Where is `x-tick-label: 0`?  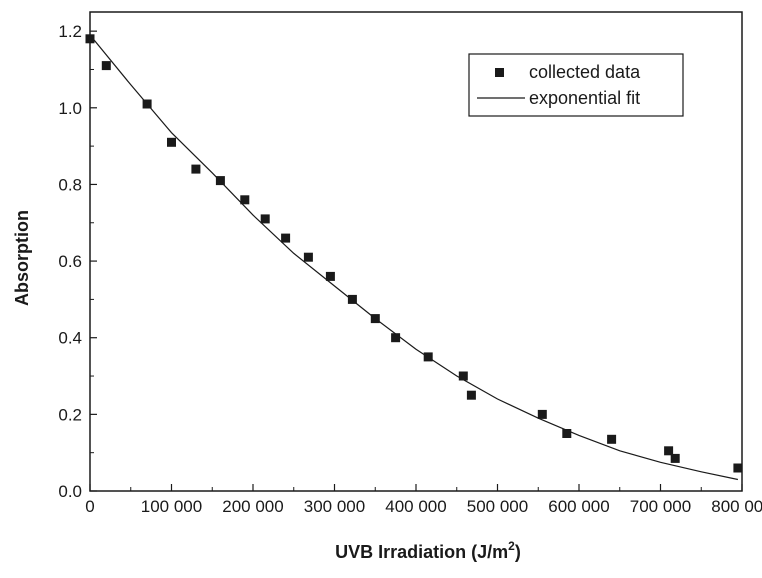 x-tick-label: 0 is located at coordinates (89, 506).